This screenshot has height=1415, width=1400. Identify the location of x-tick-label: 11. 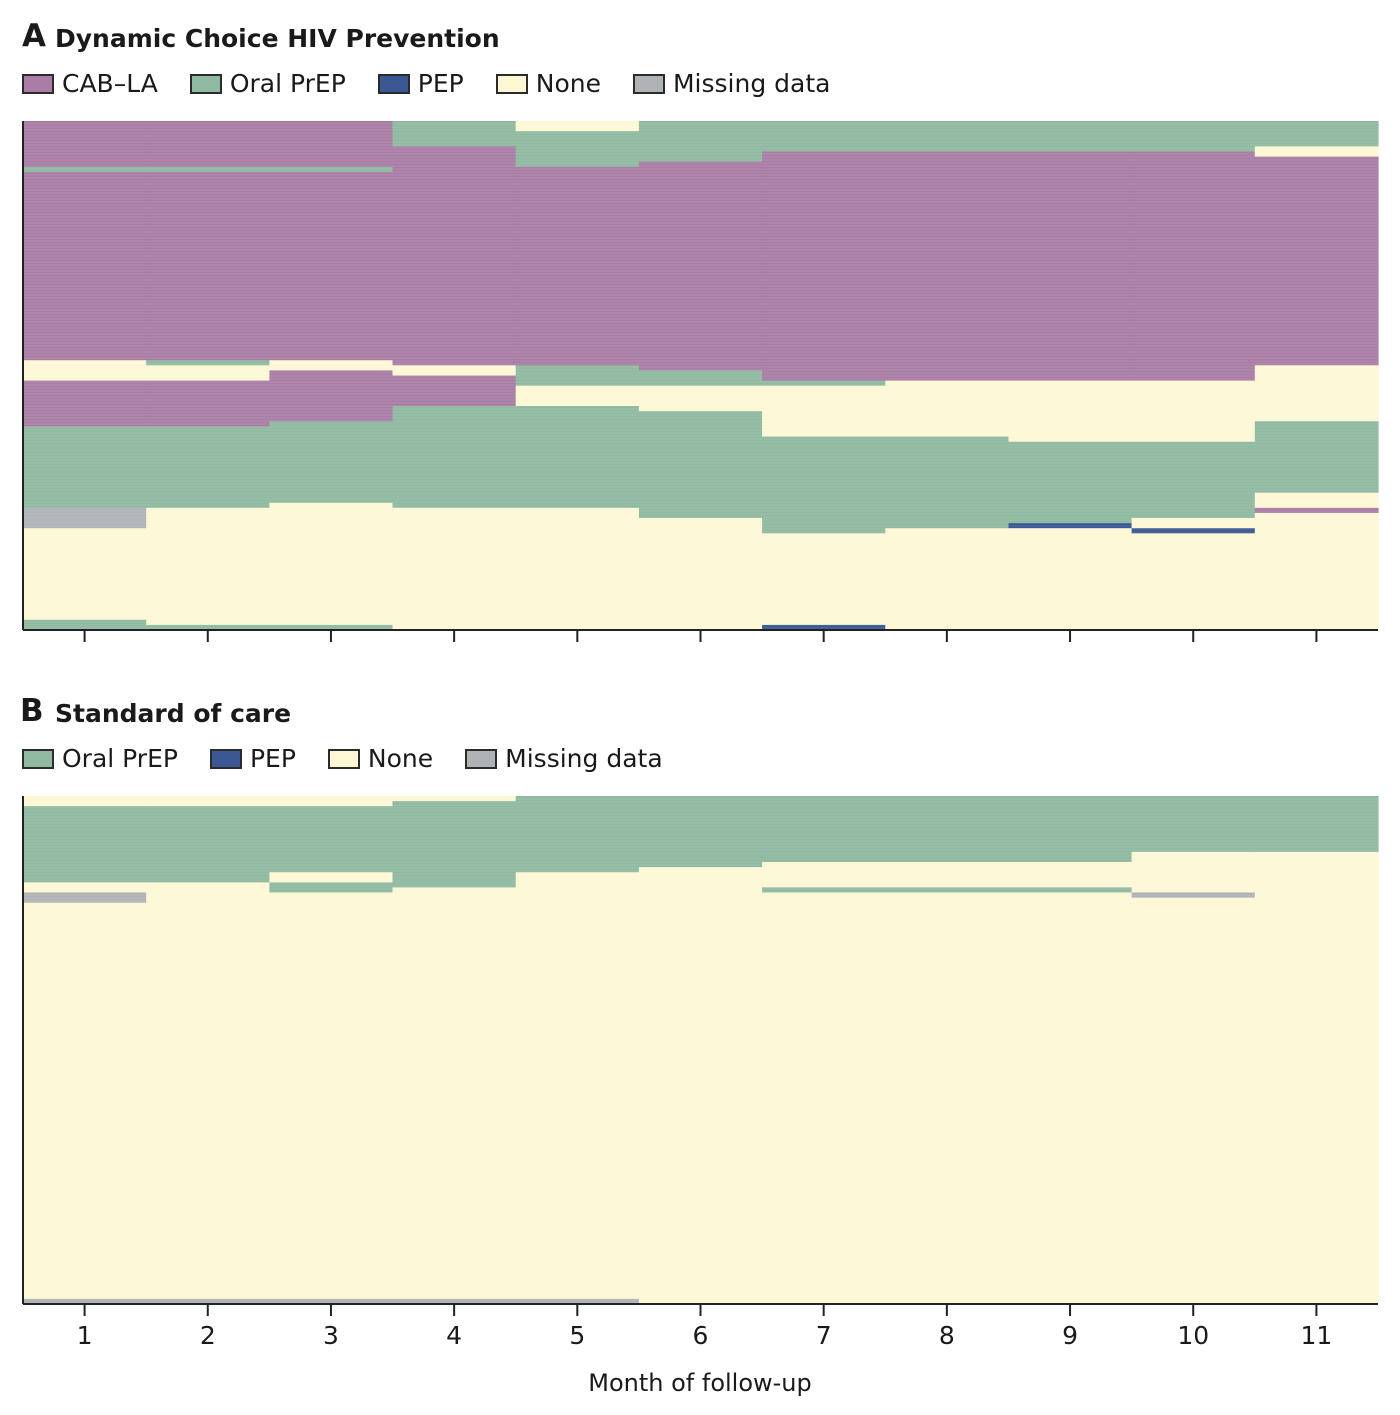
(1317, 1335).